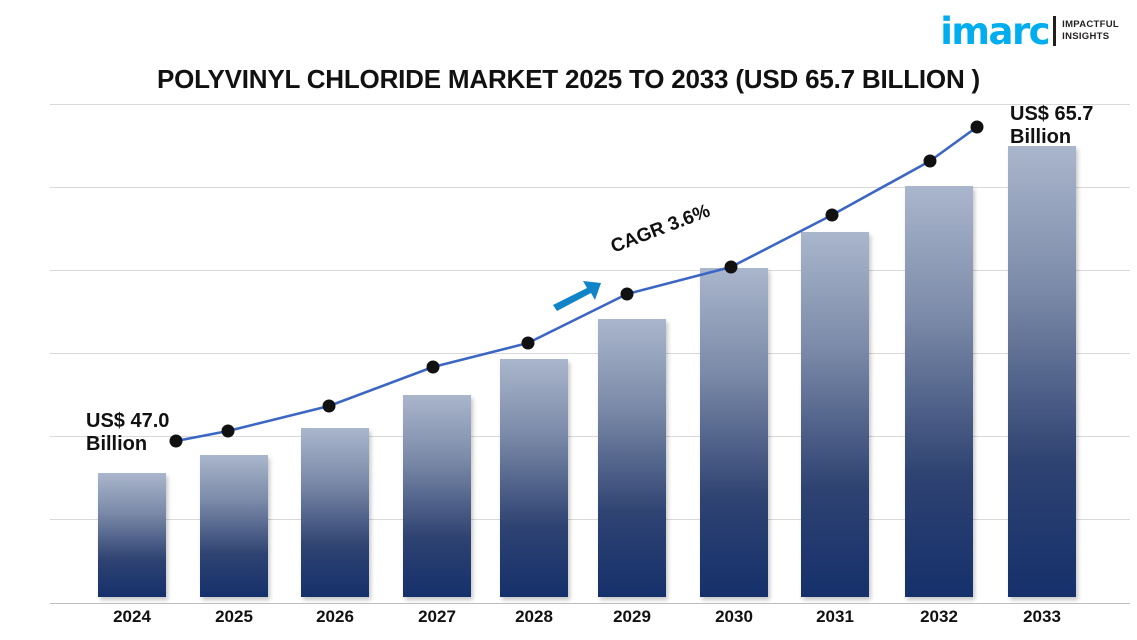  What do you see at coordinates (1052, 125) in the screenshot?
I see `end-value-callout: US$ 65.7 Billion` at bounding box center [1052, 125].